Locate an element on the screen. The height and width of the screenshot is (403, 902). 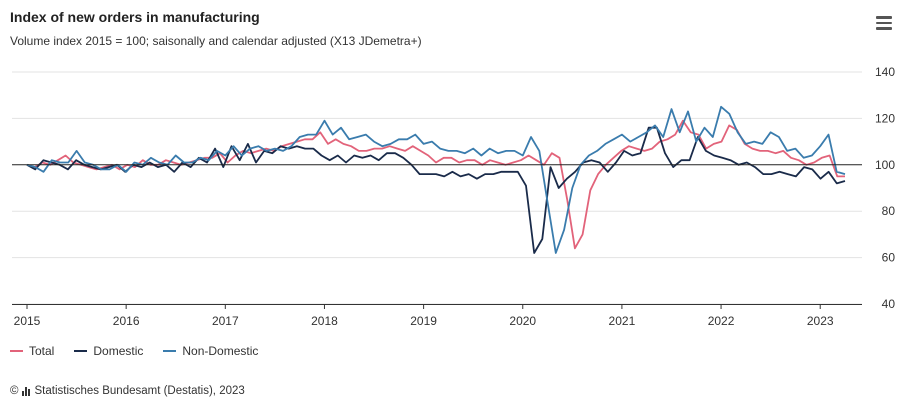
chart-legend: Total Domestic Non-Domestic is located at coordinates (134, 351).